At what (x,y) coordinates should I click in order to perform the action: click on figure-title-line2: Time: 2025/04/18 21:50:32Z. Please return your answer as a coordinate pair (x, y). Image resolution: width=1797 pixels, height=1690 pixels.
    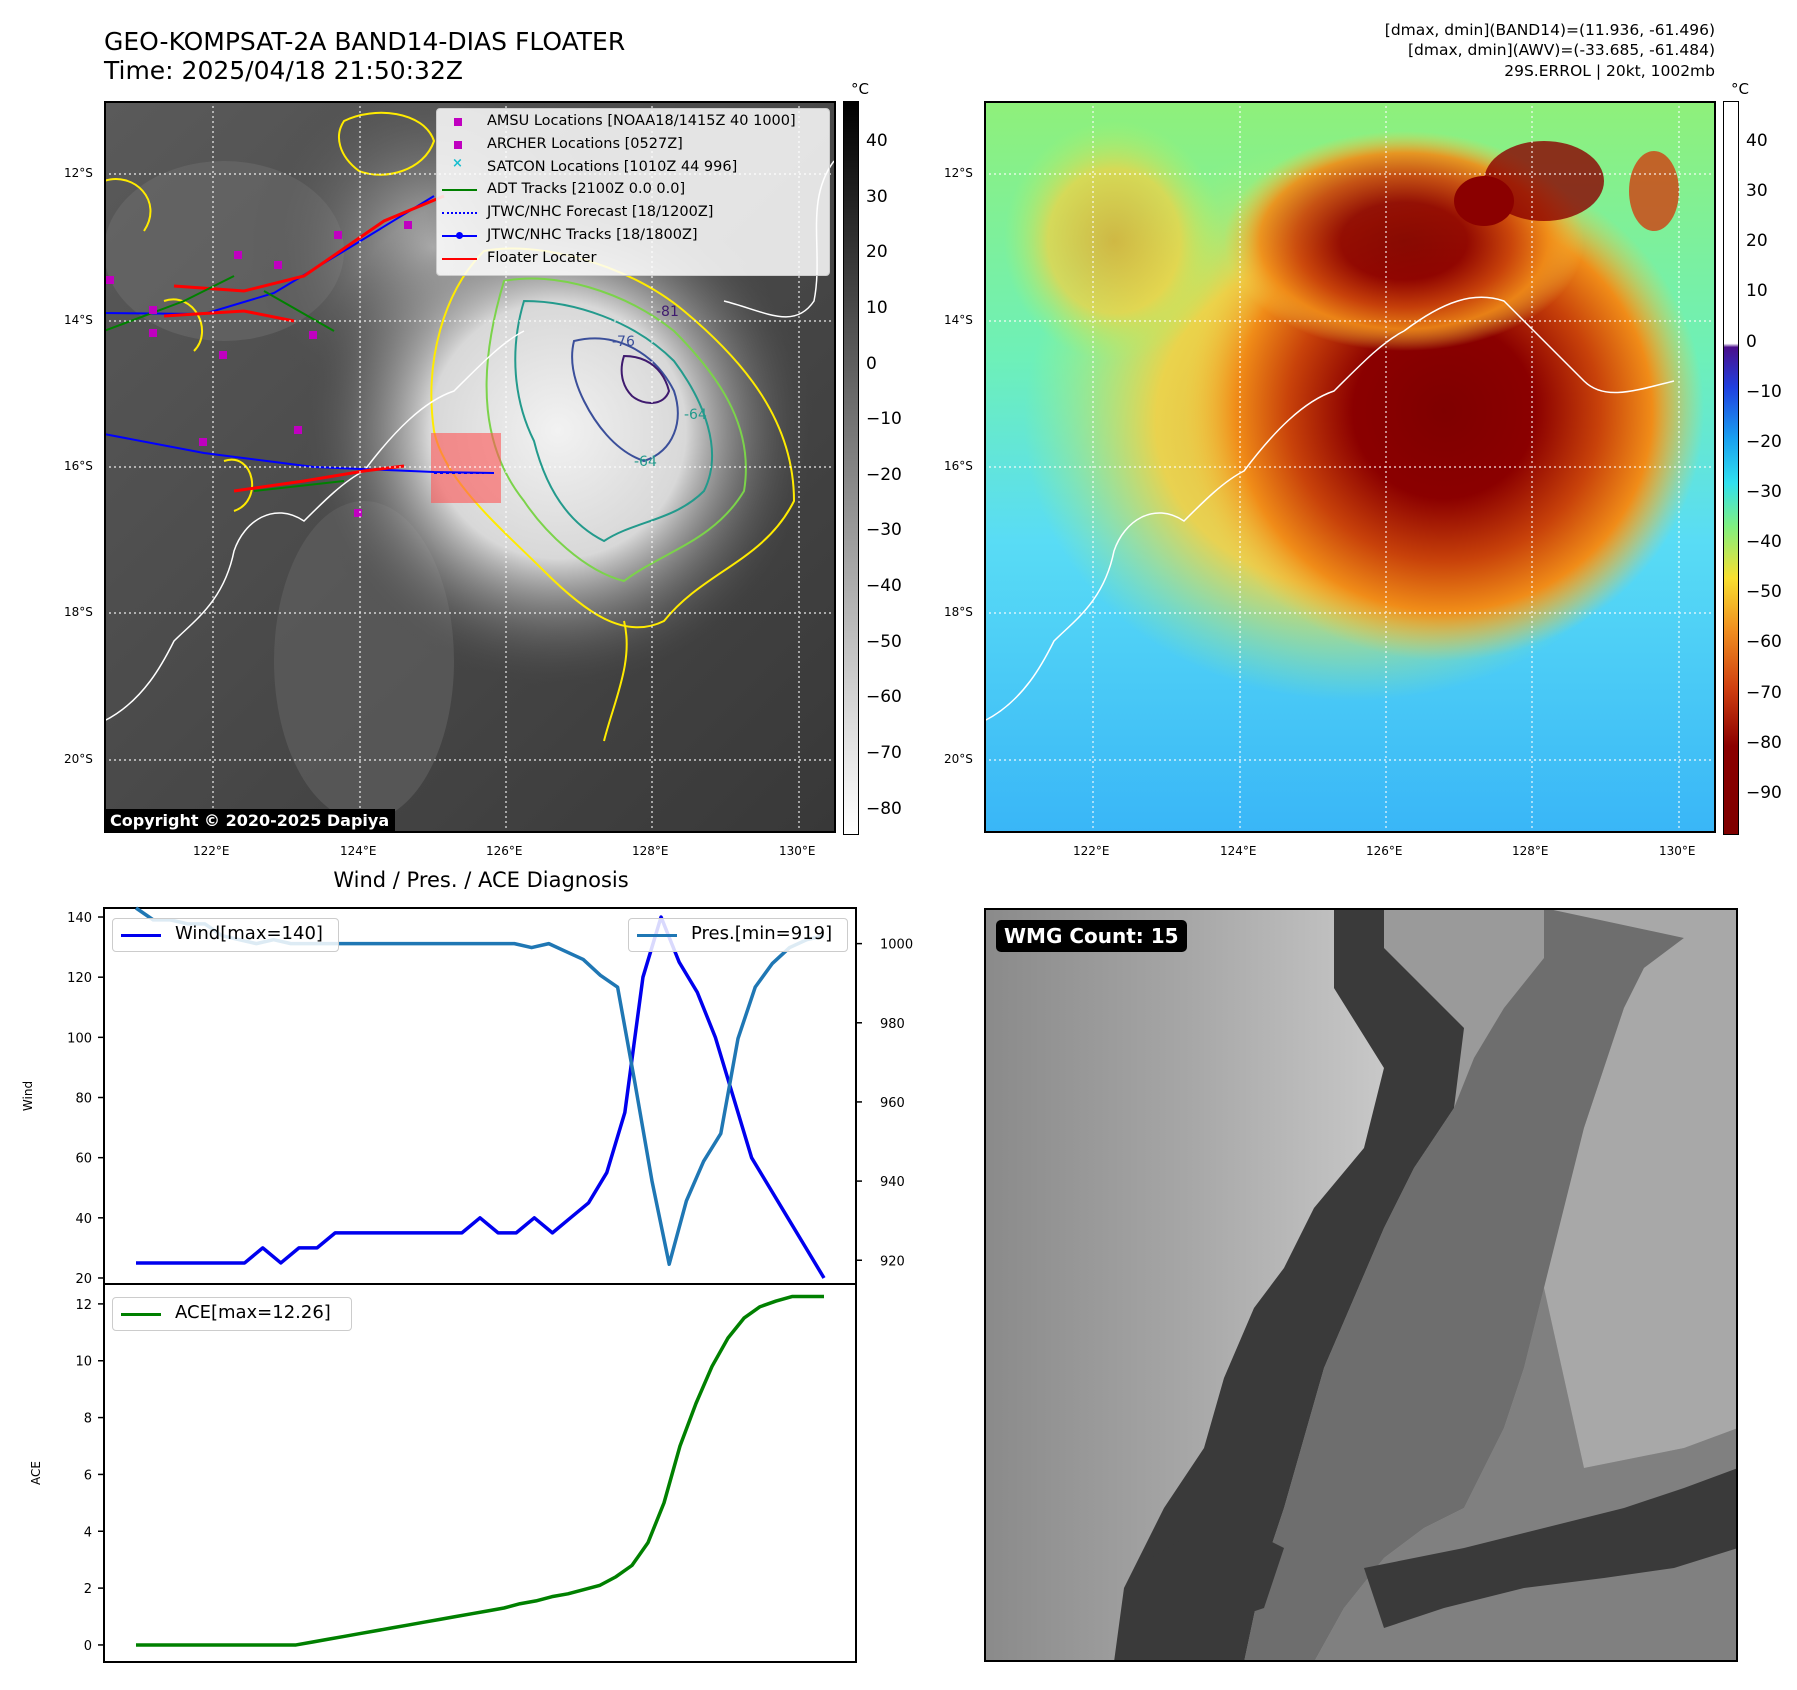
    Looking at the image, I should click on (283, 70).